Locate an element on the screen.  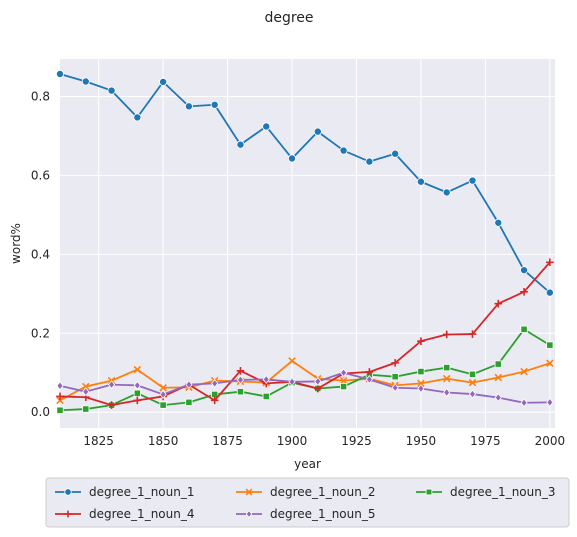
legend-label: degree_1_noun_1 is located at coordinates (141, 492).